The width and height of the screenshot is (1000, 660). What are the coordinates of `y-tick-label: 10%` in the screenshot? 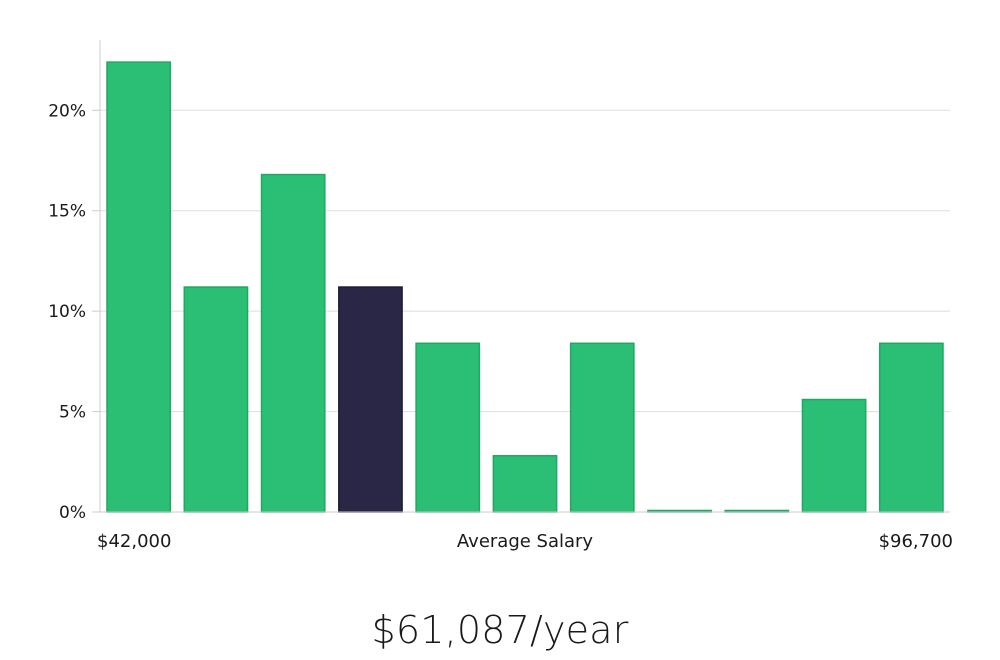 It's located at (67, 312).